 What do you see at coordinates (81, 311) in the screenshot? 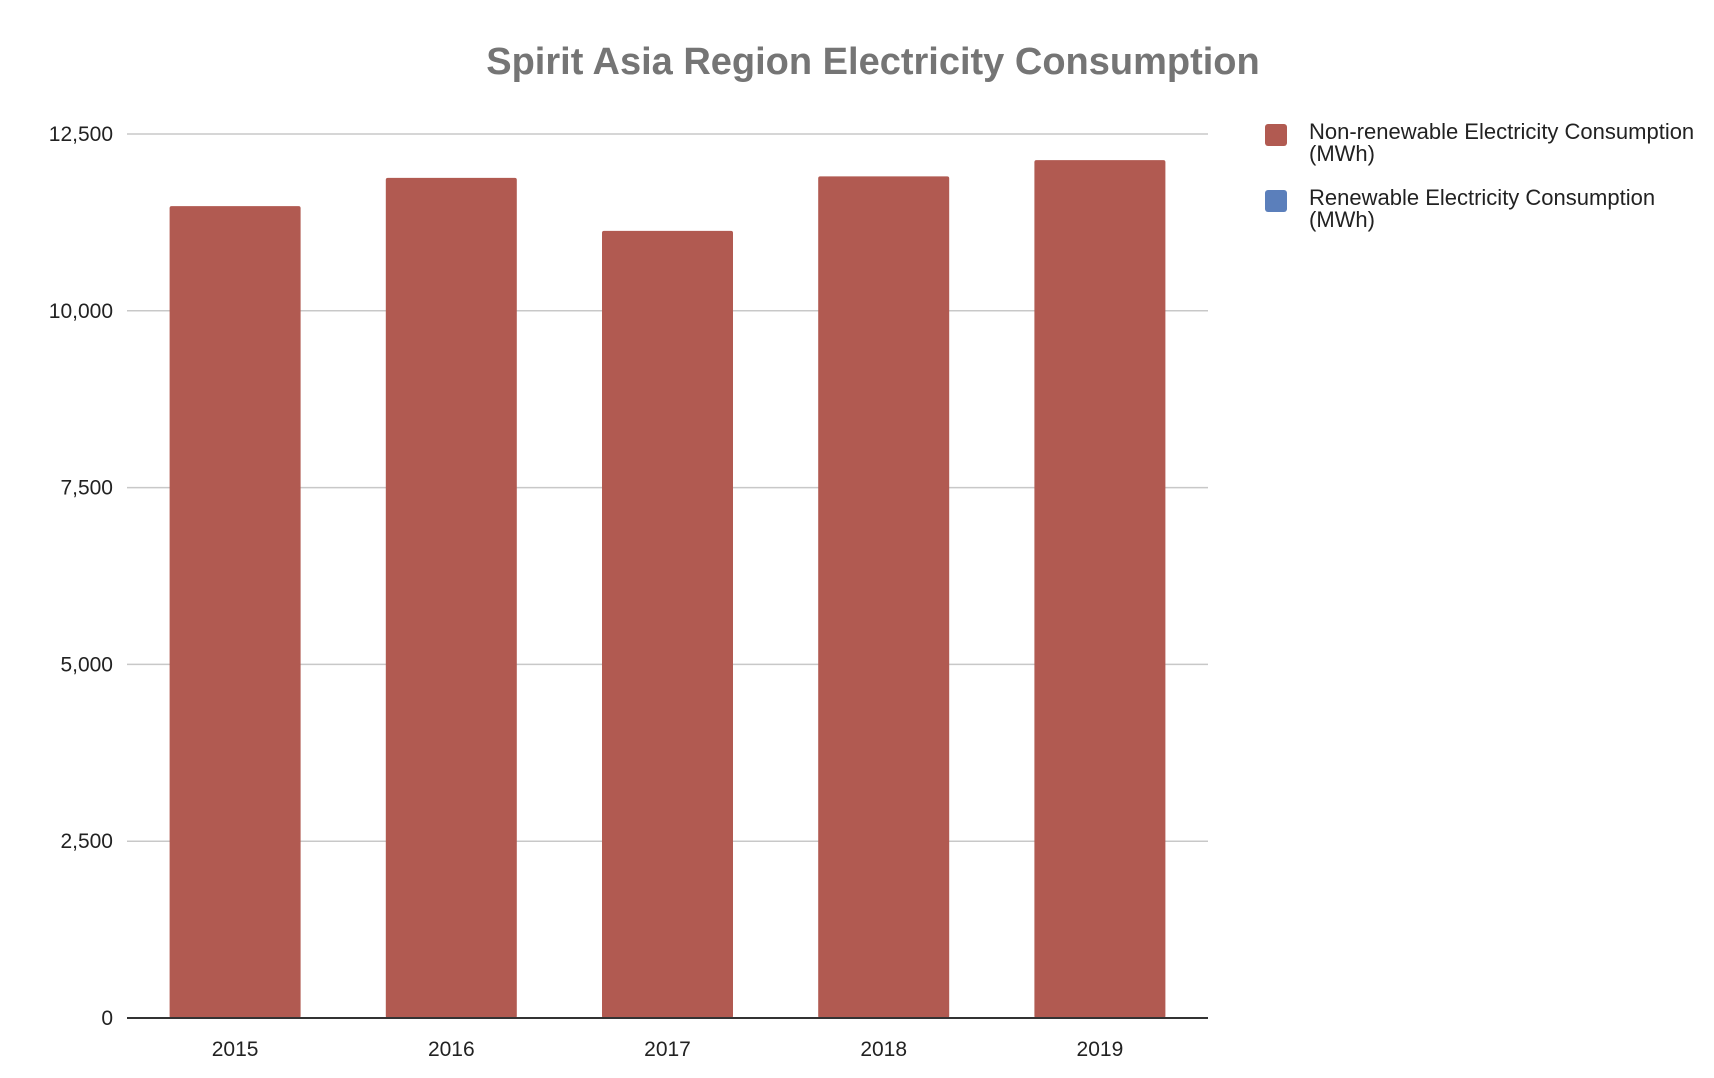
I see `y-tick-label: 10,000` at bounding box center [81, 311].